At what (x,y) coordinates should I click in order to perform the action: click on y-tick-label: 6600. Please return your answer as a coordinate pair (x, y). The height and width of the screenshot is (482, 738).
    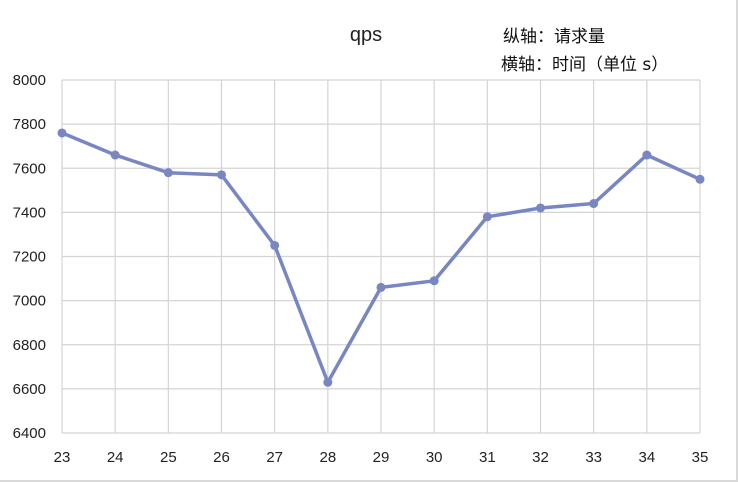
    Looking at the image, I should click on (29, 389).